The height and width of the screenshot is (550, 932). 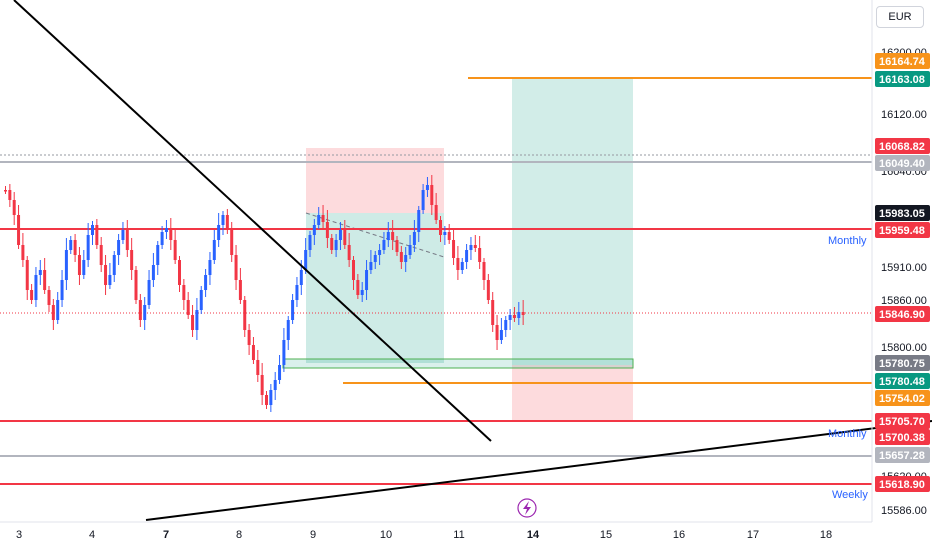 I want to click on time-tick-label: 3, so click(x=19, y=535).